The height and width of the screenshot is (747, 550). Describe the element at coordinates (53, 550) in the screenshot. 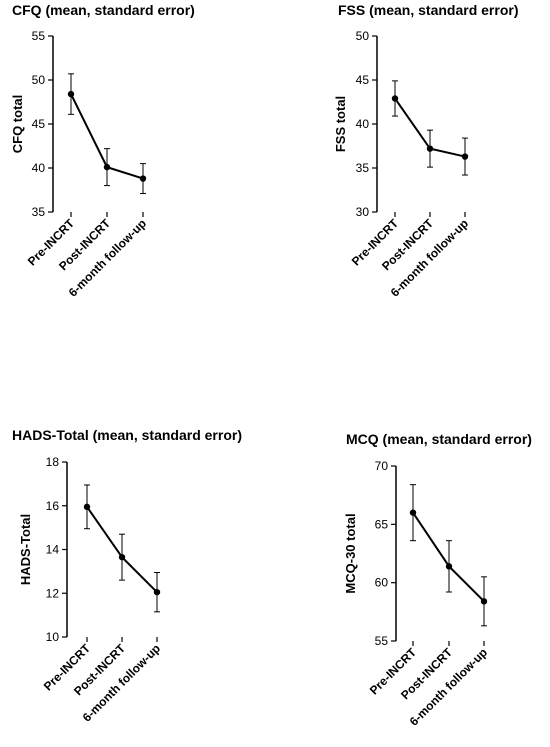

I see `y-tick-label: 14` at that location.